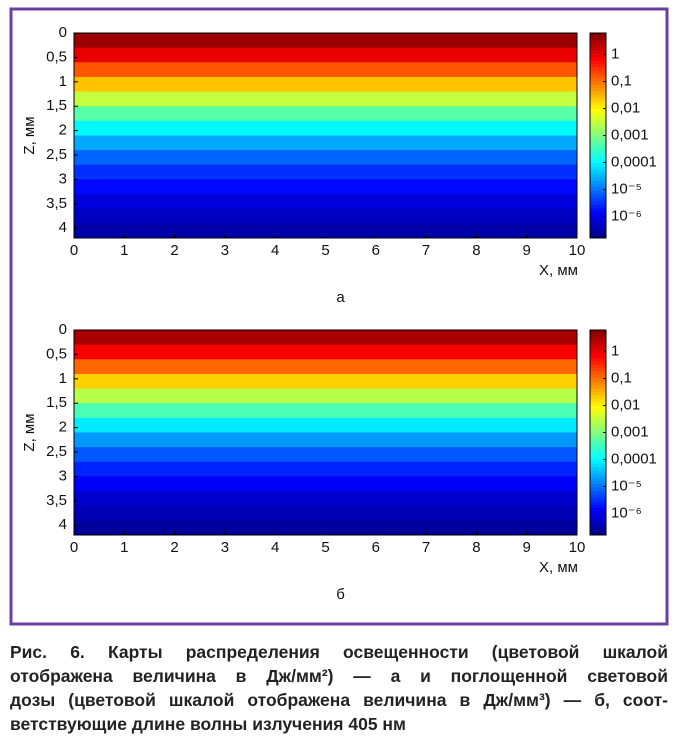  What do you see at coordinates (63, 227) in the screenshot?
I see `y-tick-label: 4` at bounding box center [63, 227].